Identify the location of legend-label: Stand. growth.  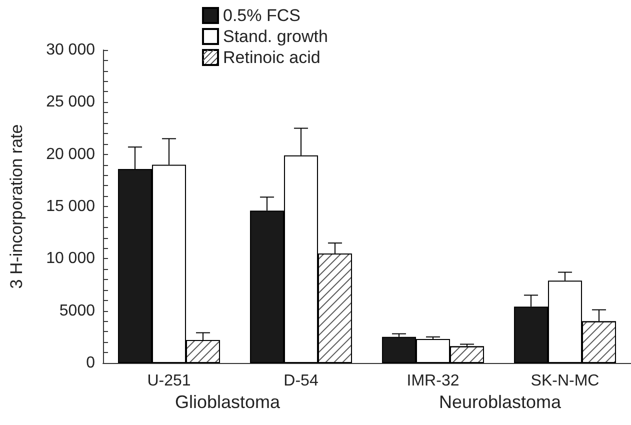
(275, 36).